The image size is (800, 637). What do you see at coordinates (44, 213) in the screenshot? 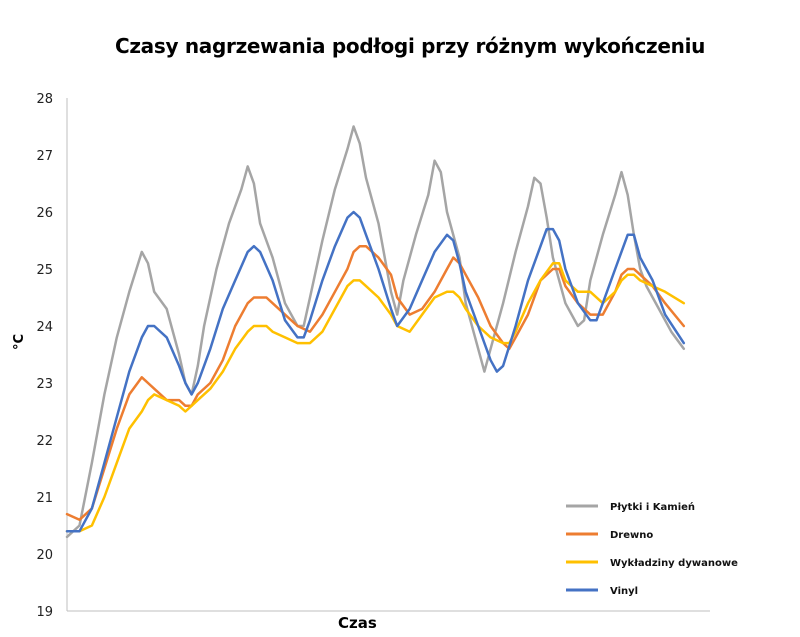
I see `y-tick-label: 26` at bounding box center [44, 213].